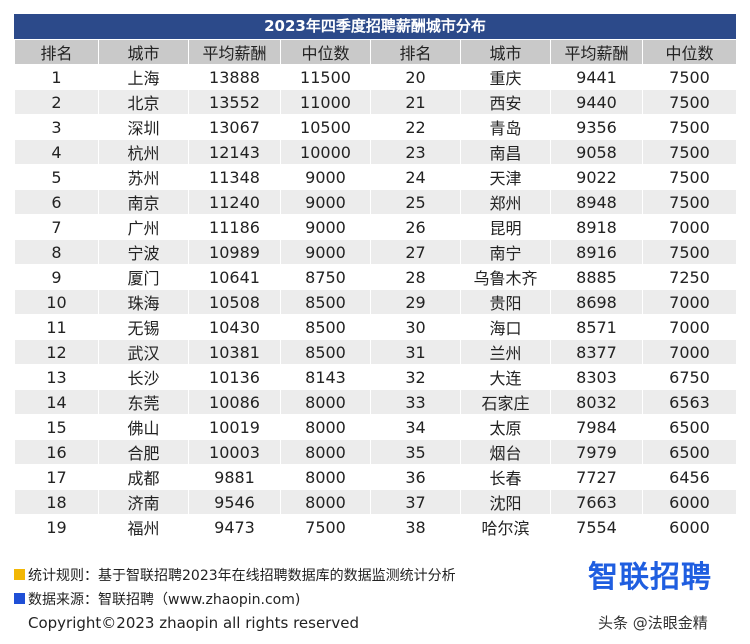  I want to click on table-cell: 24, so click(415, 177).